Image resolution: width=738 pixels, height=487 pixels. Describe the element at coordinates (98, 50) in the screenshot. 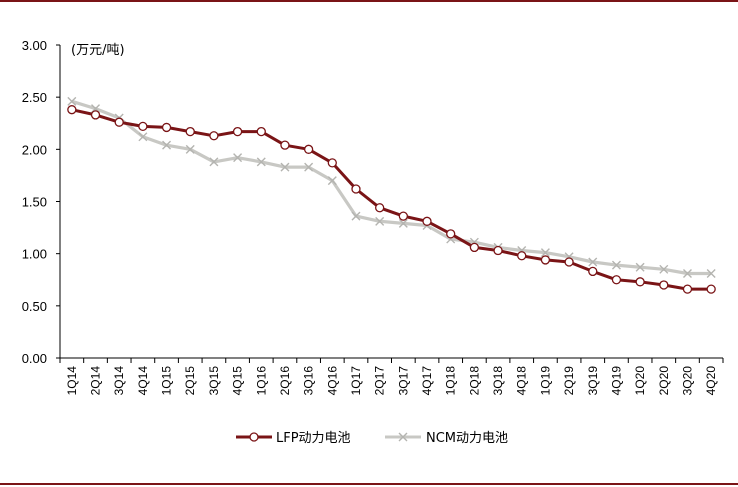

I see `unit-label: (万元/吨)` at that location.